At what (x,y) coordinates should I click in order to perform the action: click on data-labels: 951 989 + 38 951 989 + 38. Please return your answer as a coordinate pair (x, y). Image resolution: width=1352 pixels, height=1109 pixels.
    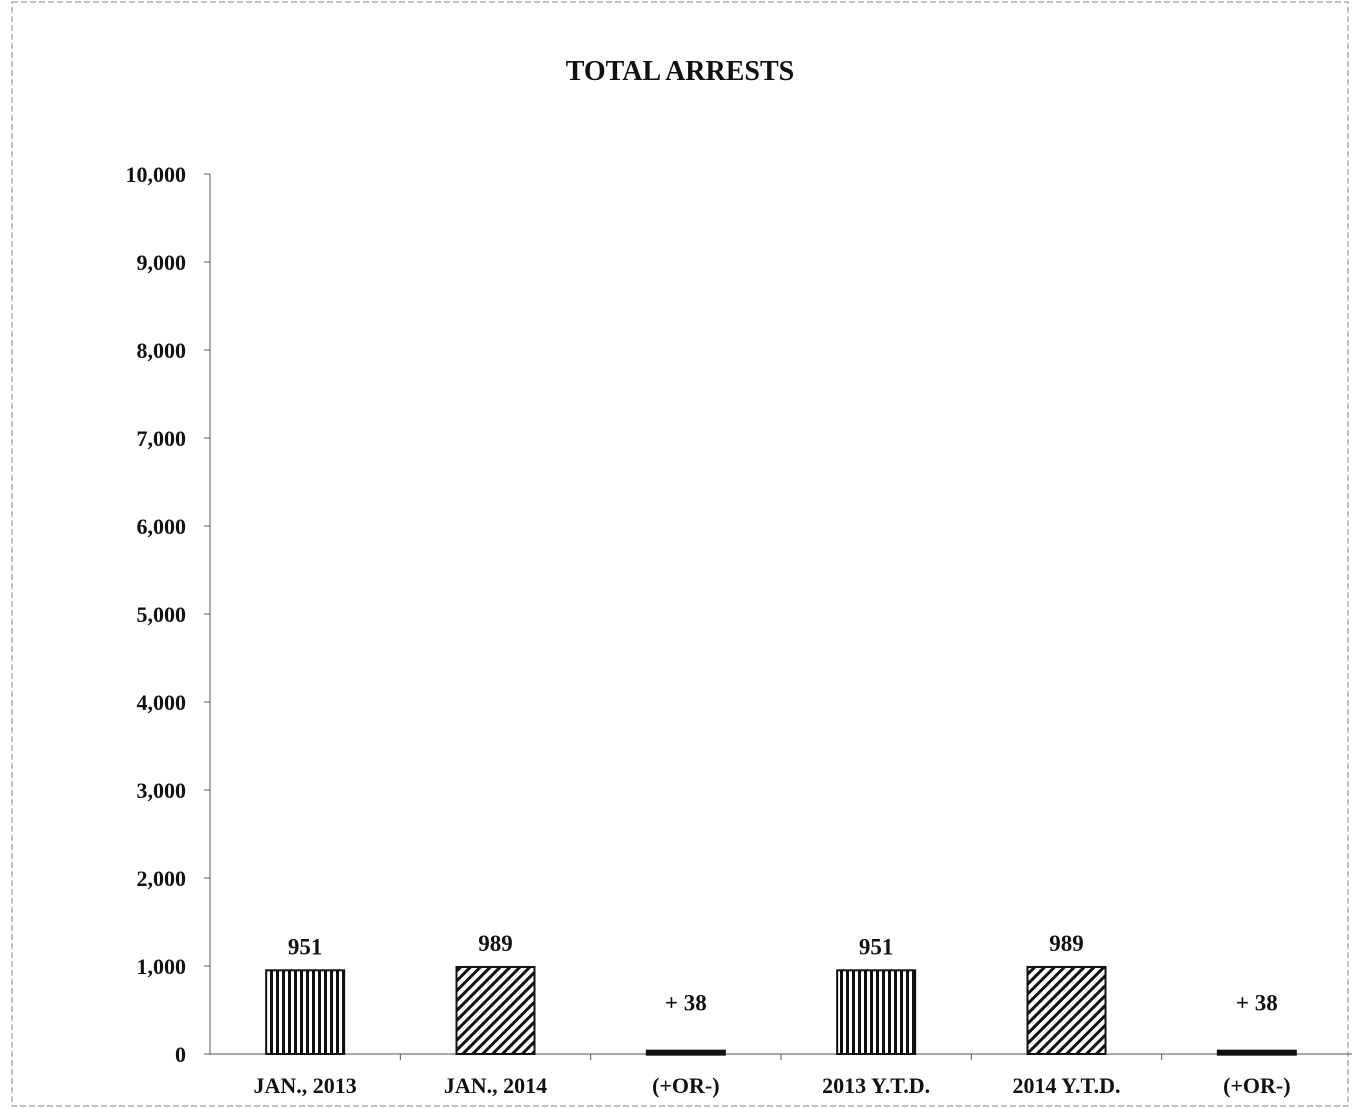
    Looking at the image, I should click on (783, 973).